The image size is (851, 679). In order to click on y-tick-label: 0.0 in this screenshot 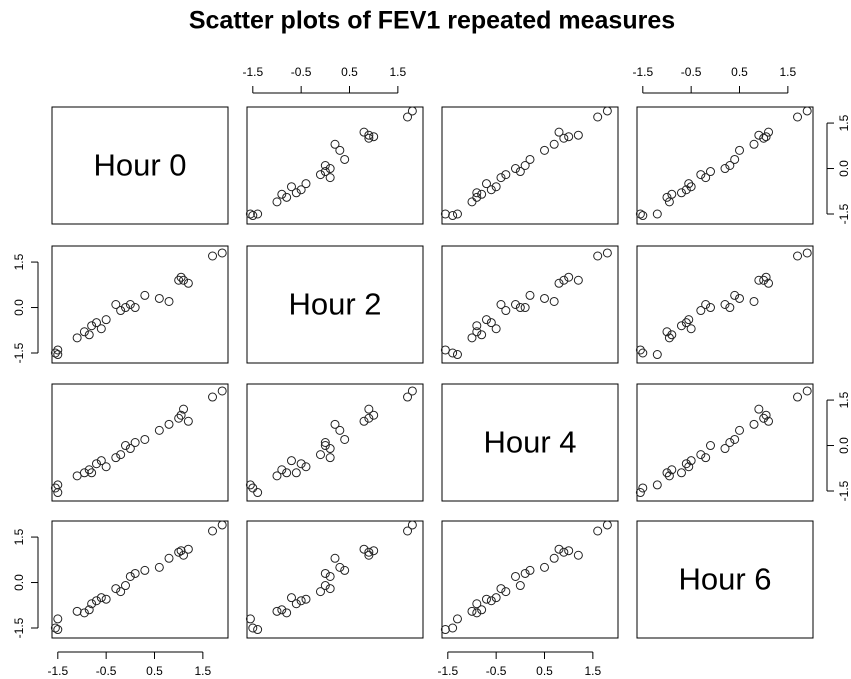, I will do `click(844, 168)`.